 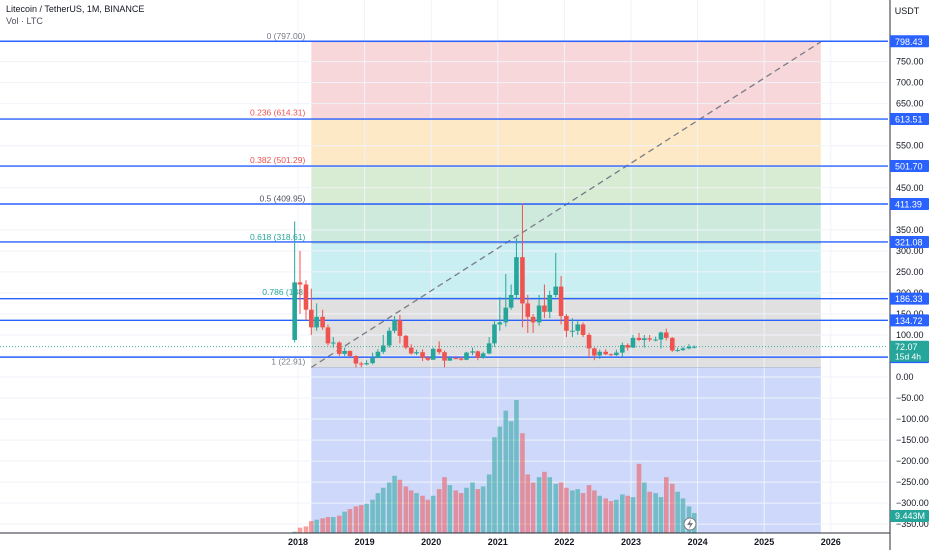 I want to click on price-tick-label: −300.00, so click(x=912, y=503).